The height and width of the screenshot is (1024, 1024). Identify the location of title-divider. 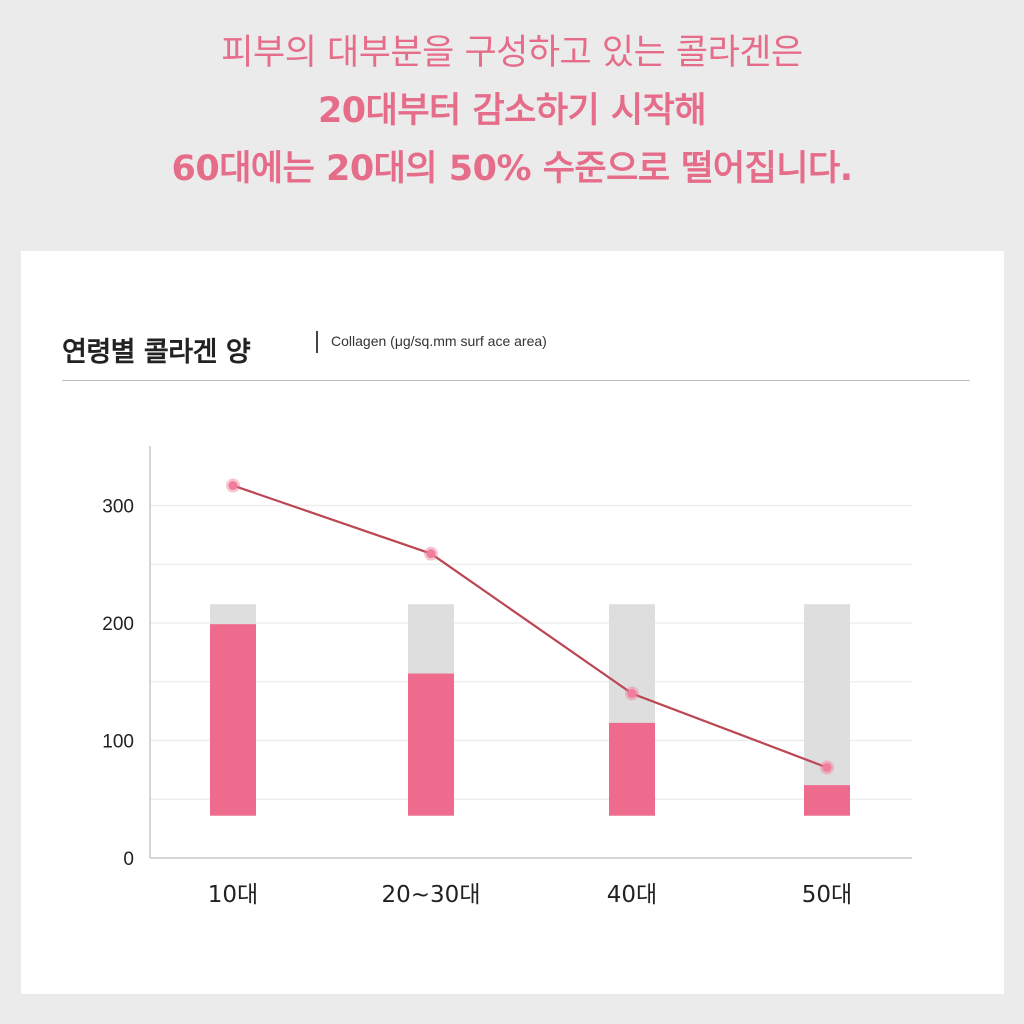
(516, 380).